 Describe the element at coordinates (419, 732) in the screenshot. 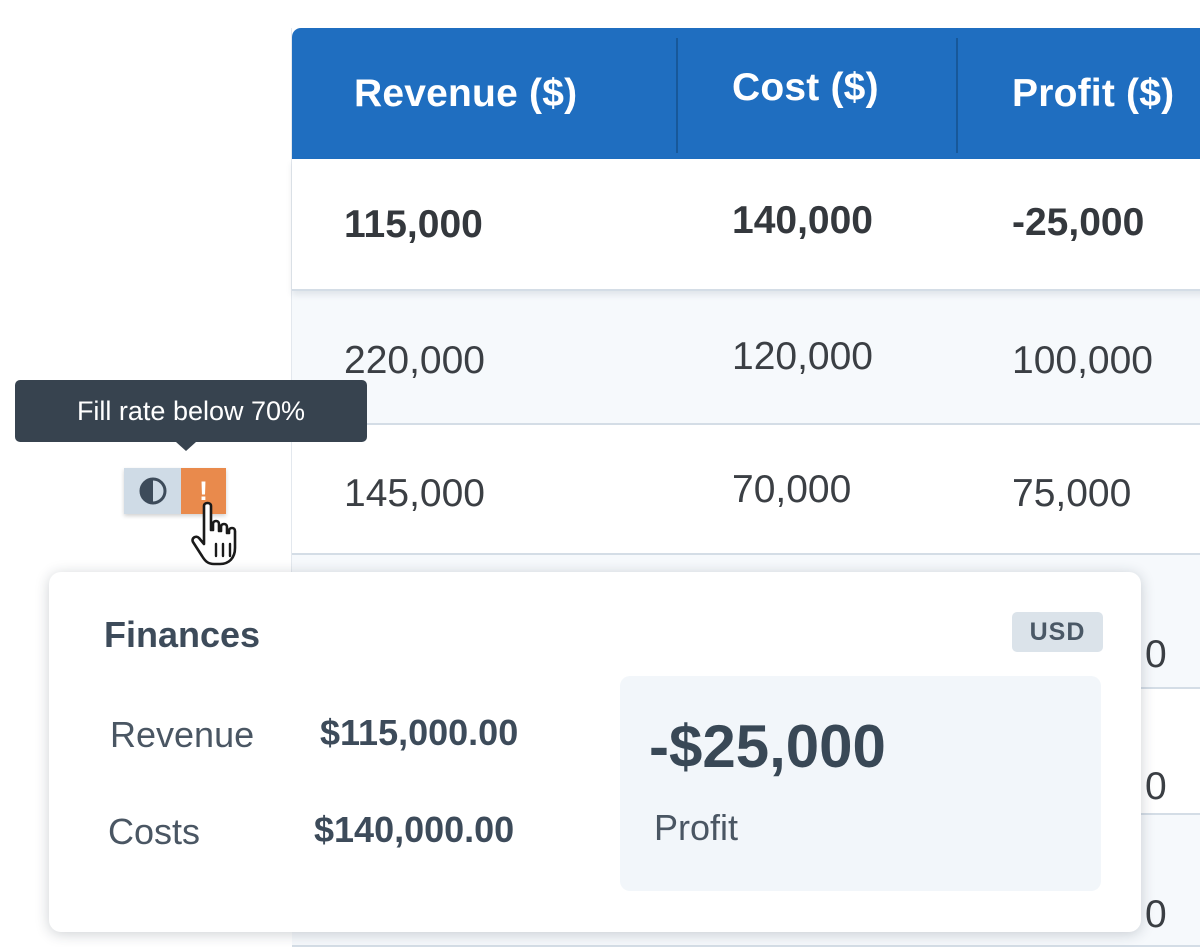

I see `revenue-value: $115,000.00` at that location.